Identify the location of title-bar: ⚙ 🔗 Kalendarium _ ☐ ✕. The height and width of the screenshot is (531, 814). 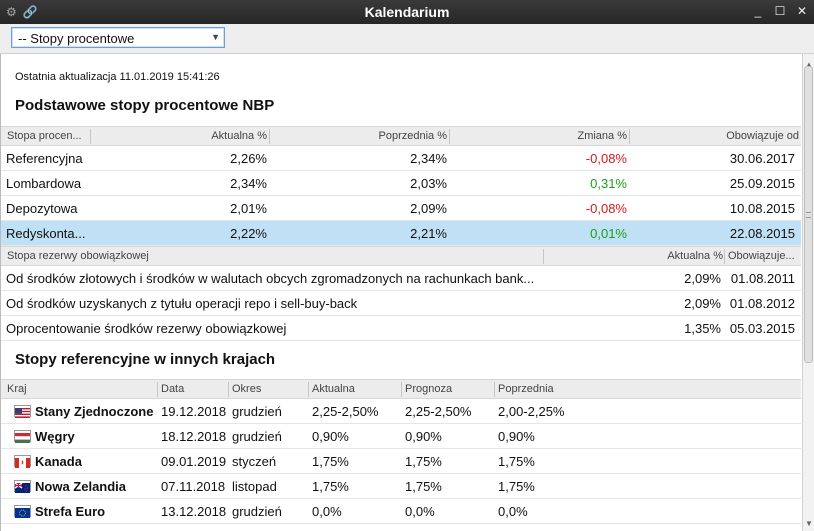
(407, 12).